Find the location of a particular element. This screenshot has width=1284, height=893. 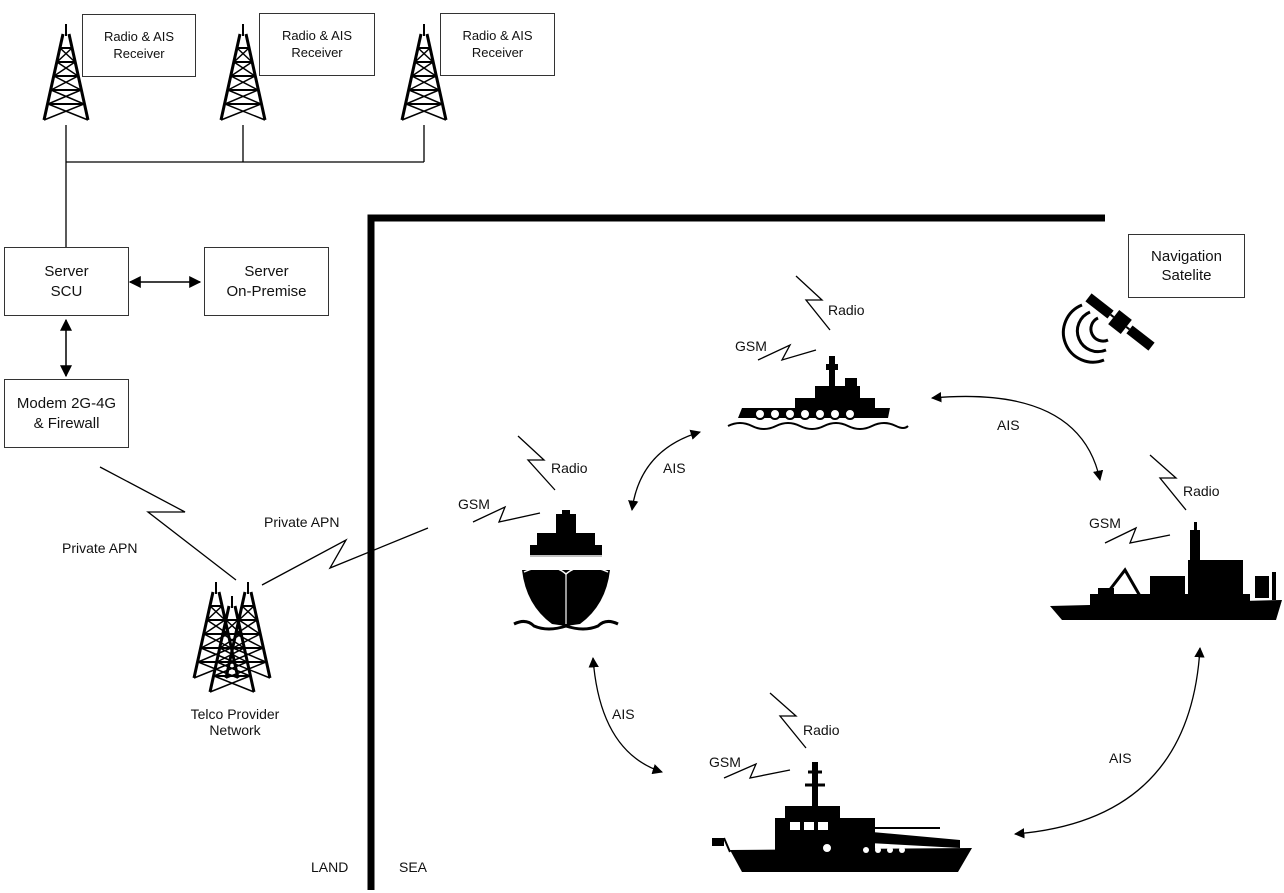

tug-gsm-bolt is located at coordinates (787, 352).